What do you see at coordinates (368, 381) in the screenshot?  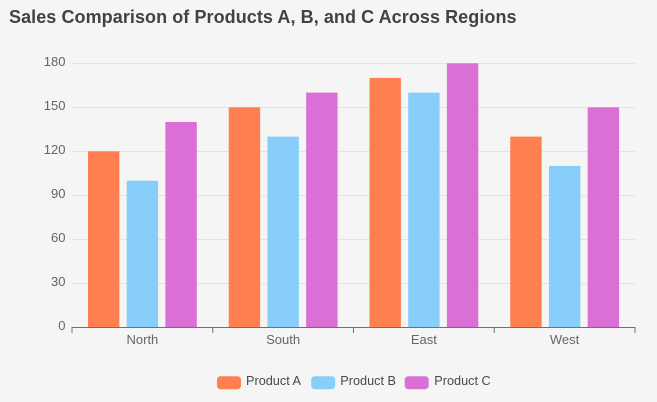 I see `svg-text: Product B` at bounding box center [368, 381].